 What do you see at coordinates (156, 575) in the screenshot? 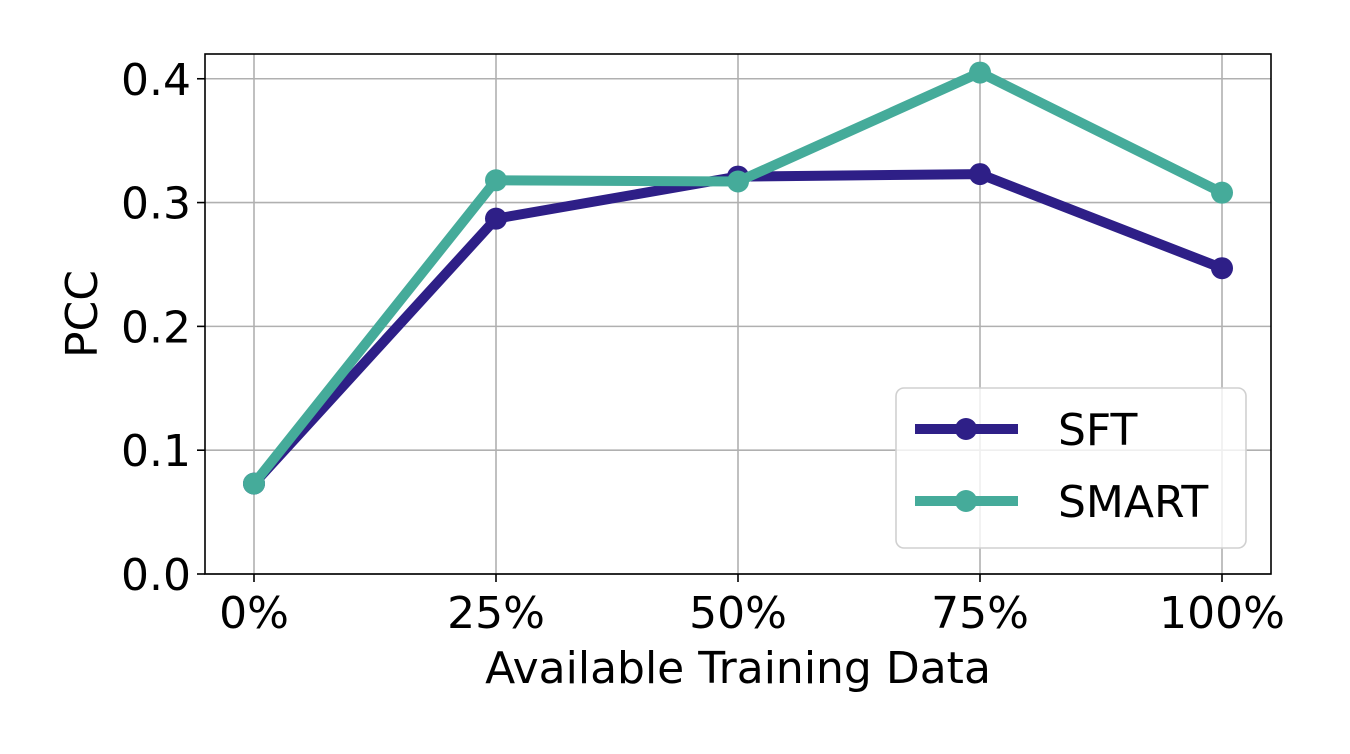
I see `y-tick-label: 0.0` at bounding box center [156, 575].